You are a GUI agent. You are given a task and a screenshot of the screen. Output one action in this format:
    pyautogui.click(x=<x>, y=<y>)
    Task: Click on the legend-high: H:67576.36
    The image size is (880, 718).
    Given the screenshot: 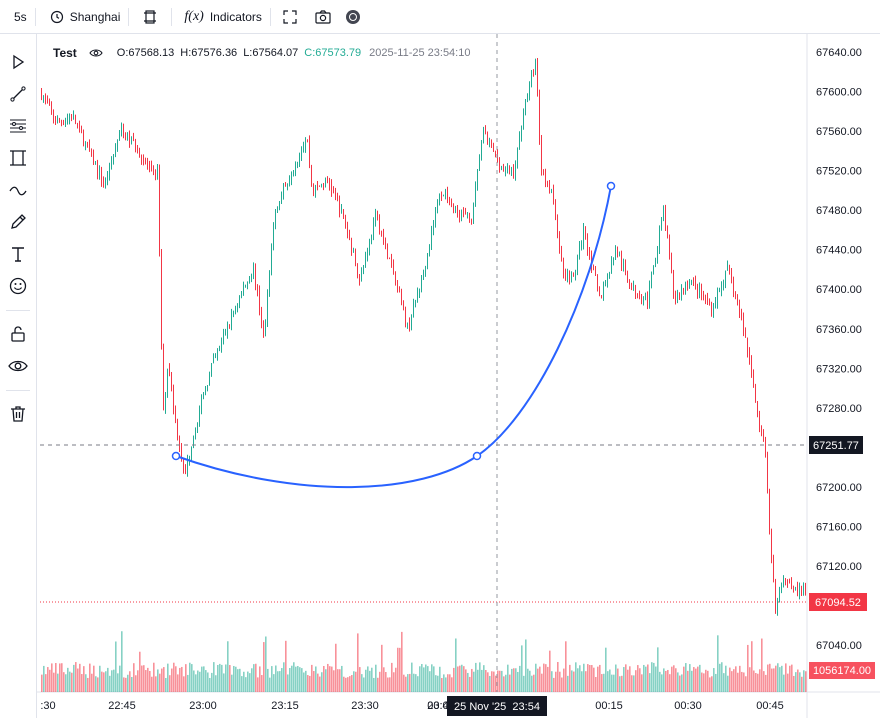 What is the action you would take?
    pyautogui.click(x=209, y=53)
    